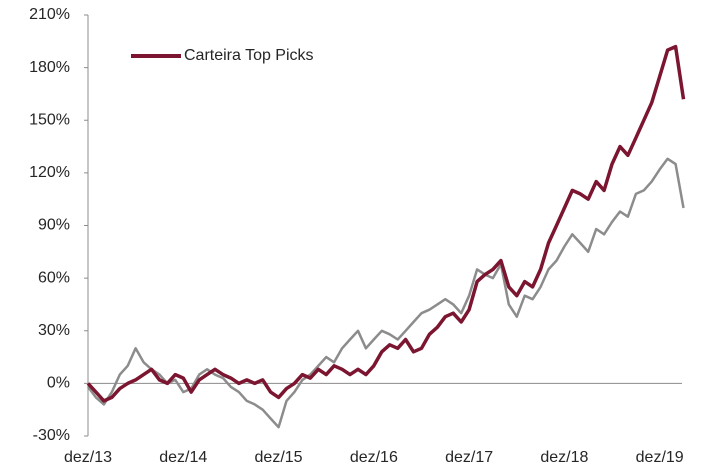 This screenshot has width=708, height=468. What do you see at coordinates (249, 55) in the screenshot?
I see `legend-label: Carteira Top Picks` at bounding box center [249, 55].